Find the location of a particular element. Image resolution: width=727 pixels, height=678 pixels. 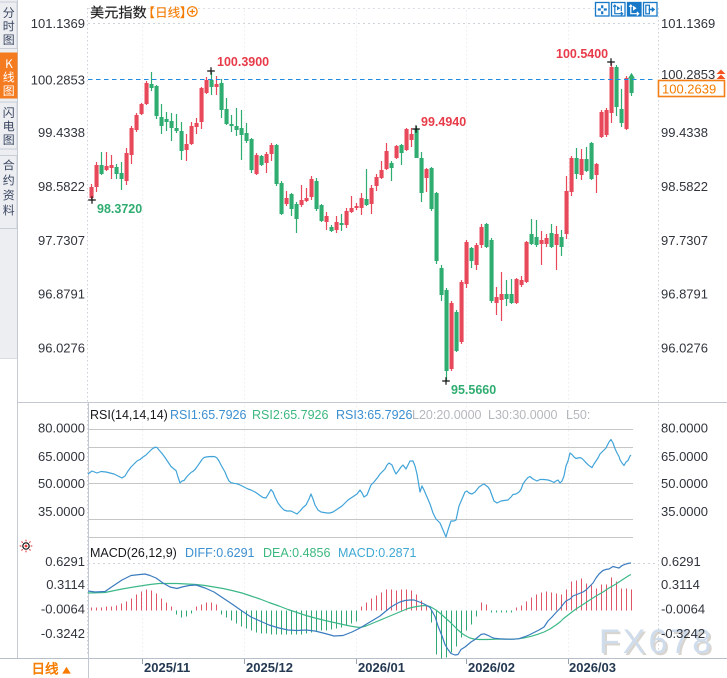

svg-text: L20:20.0000 is located at coordinates (447, 415).